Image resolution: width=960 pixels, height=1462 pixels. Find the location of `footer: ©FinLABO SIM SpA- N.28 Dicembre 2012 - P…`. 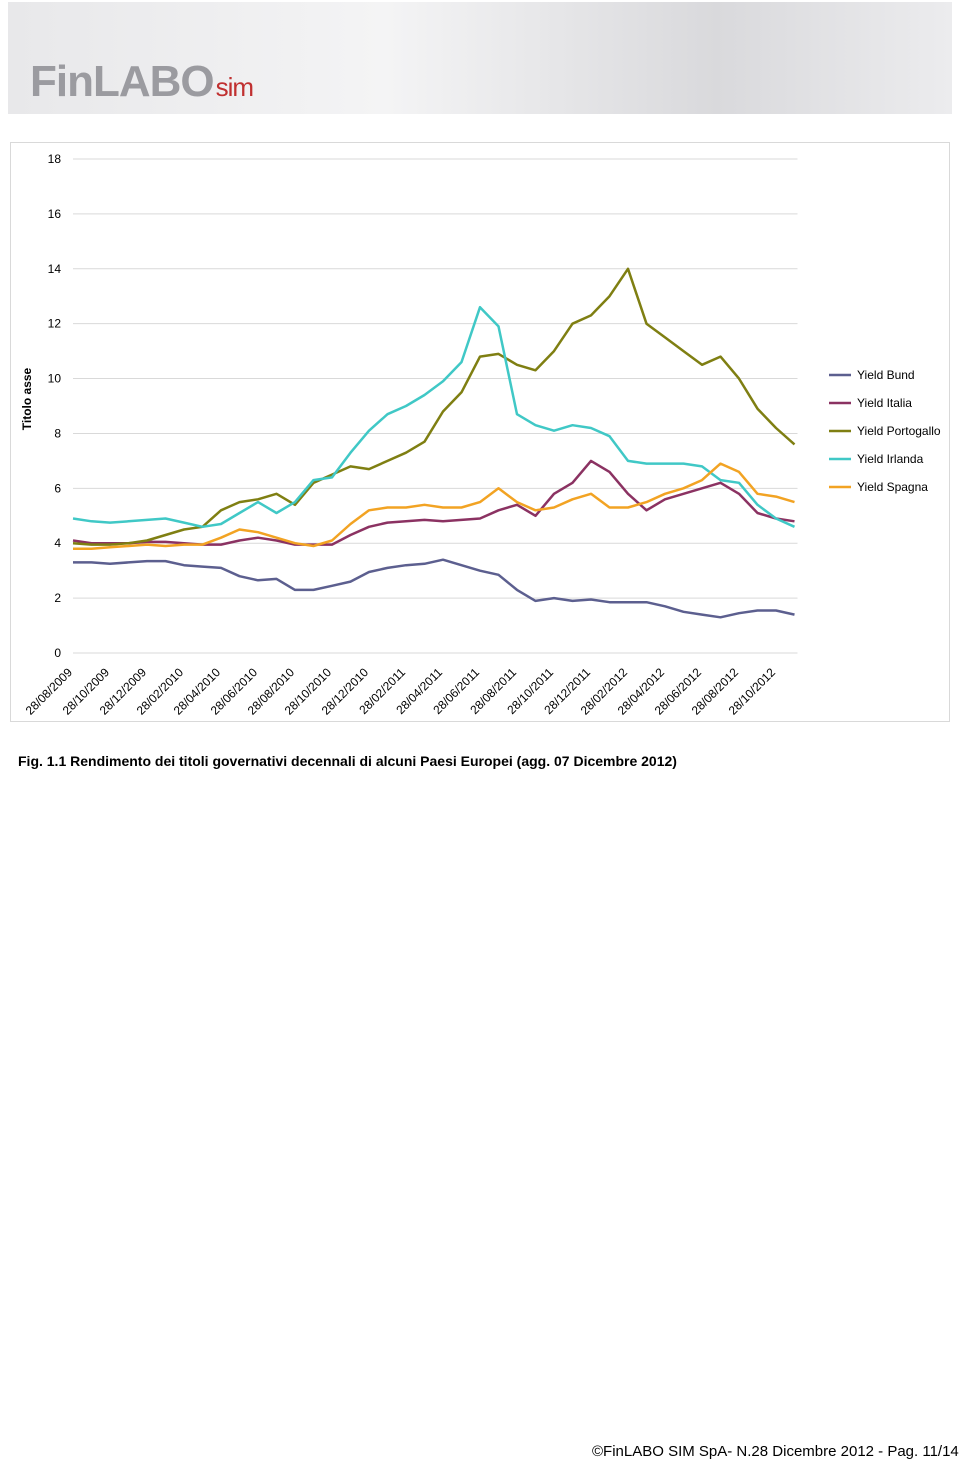

footer: ©FinLABO SIM SpA- N.28 Dicembre 2012 - P… is located at coordinates (775, 1451).